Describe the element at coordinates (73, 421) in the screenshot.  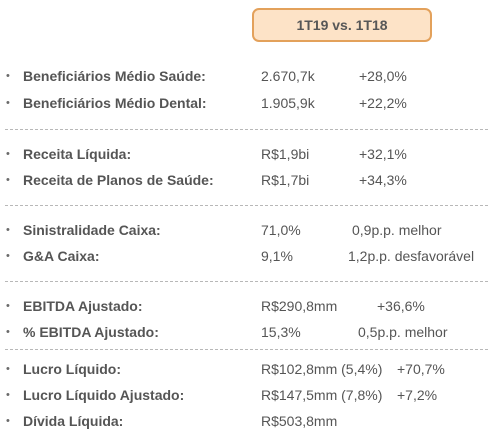
I see `metric-label: Dívida Líquida:` at that location.